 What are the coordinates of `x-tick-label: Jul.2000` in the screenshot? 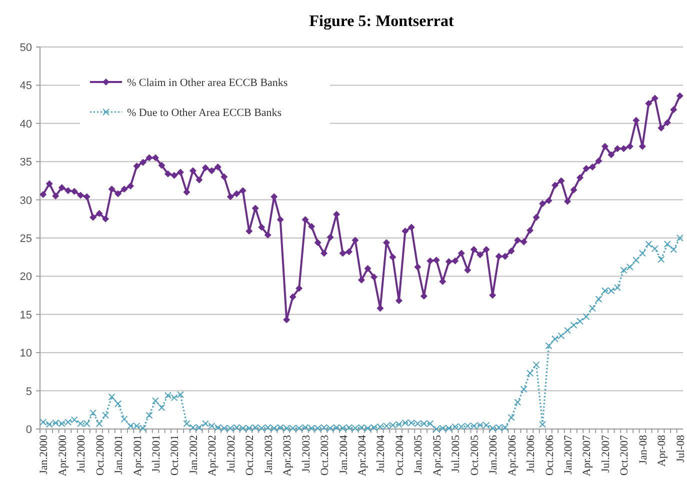 It's located at (82, 453).